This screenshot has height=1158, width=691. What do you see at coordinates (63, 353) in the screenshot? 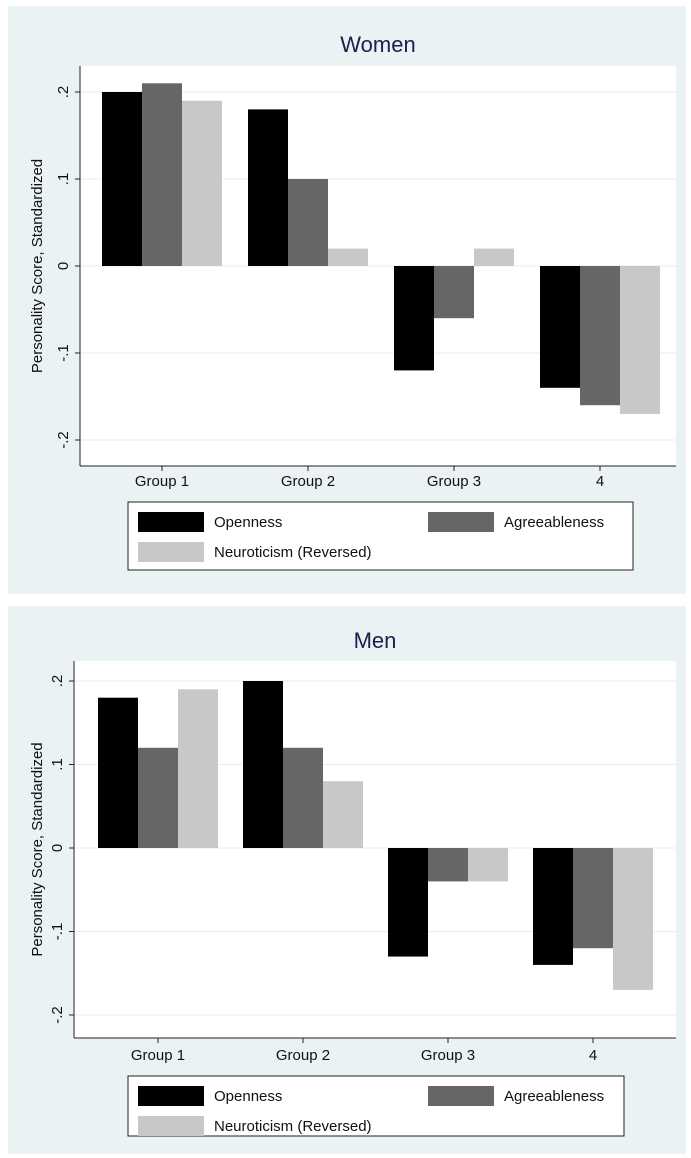
I see `women-y-tick-label: -.1` at bounding box center [63, 353].